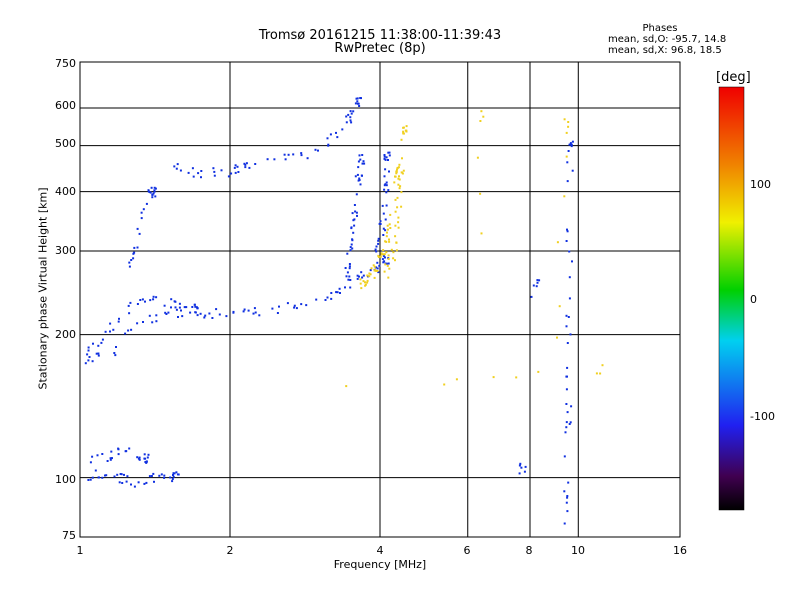  Describe the element at coordinates (665, 50) in the screenshot. I see `phase-stats-x: mean, sd,X: 96.8, 18.5` at that location.